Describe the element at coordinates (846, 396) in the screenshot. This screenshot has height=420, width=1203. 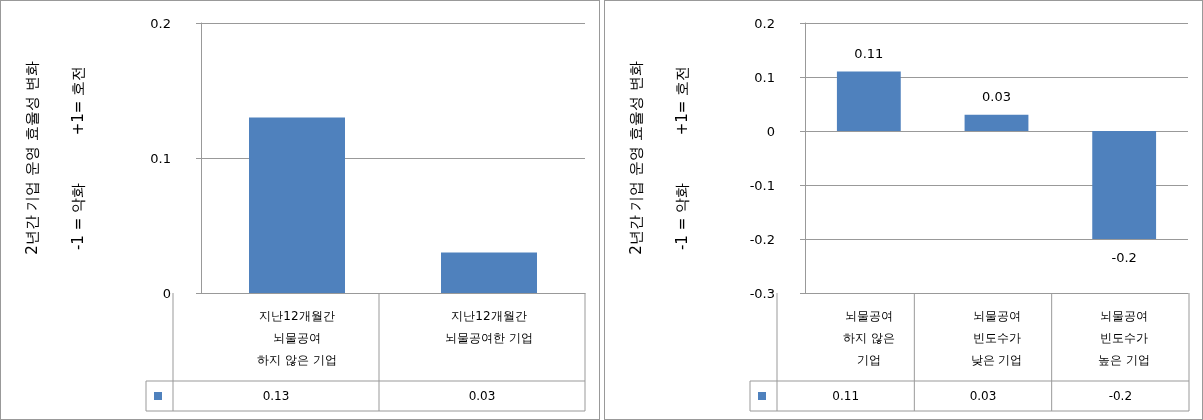
I see `data-label: 0.11` at that location.